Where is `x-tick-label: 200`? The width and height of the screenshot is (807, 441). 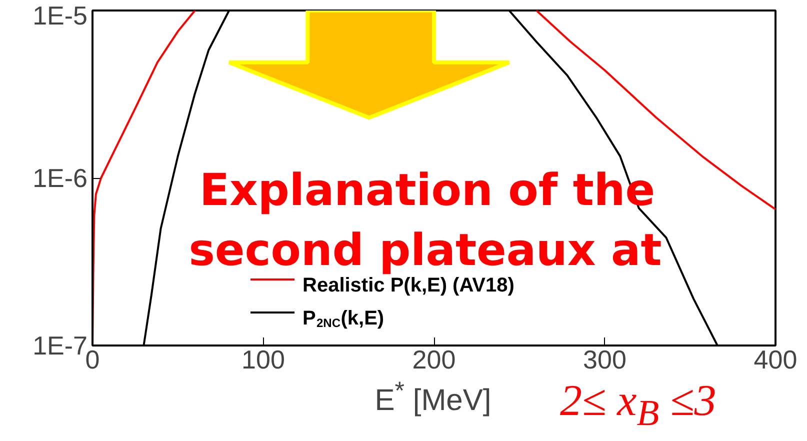 x-tick-label: 200 is located at coordinates (434, 359).